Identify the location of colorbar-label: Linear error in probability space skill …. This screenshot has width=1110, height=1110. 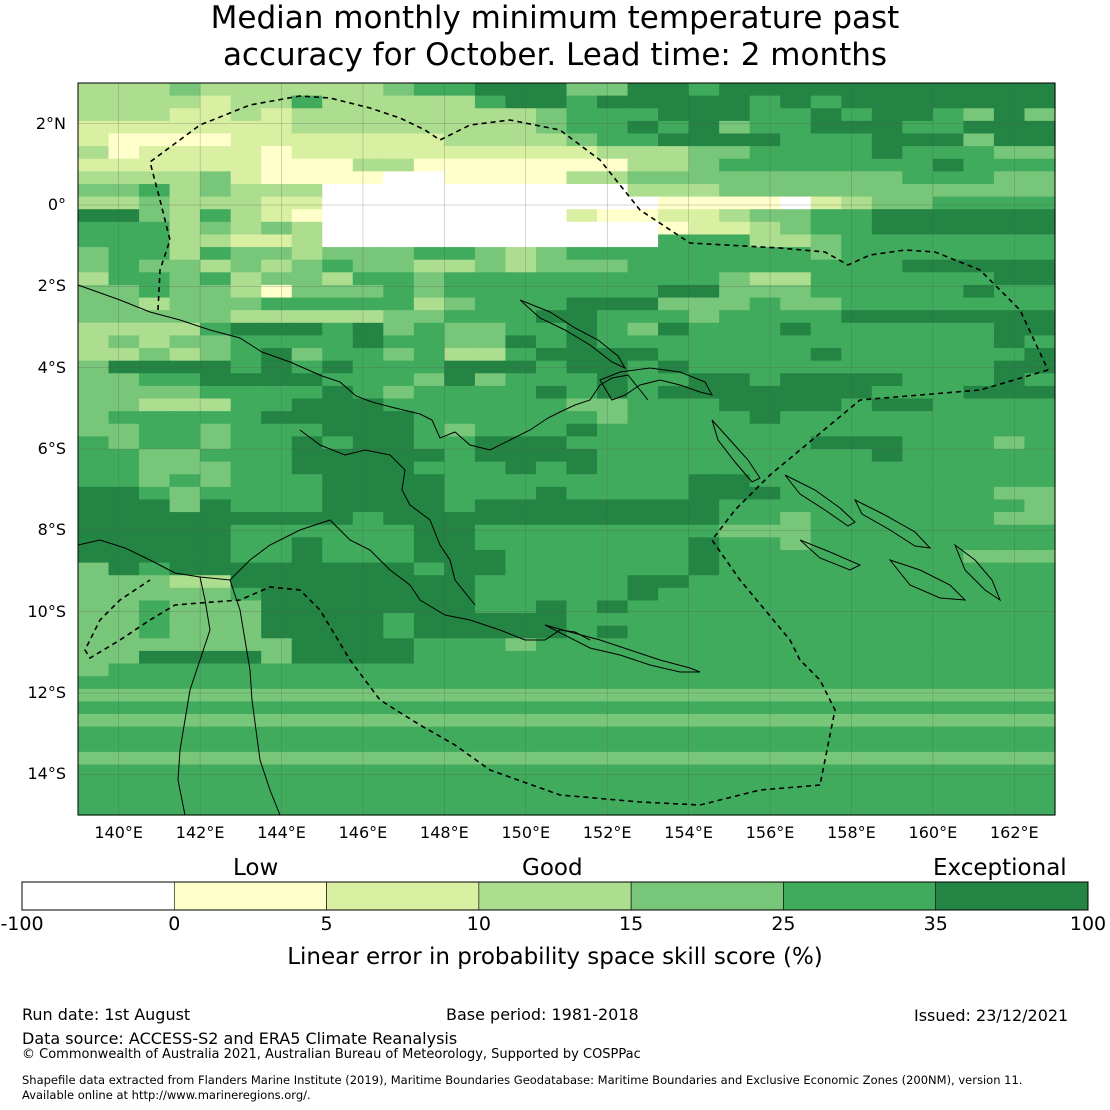
(555, 957).